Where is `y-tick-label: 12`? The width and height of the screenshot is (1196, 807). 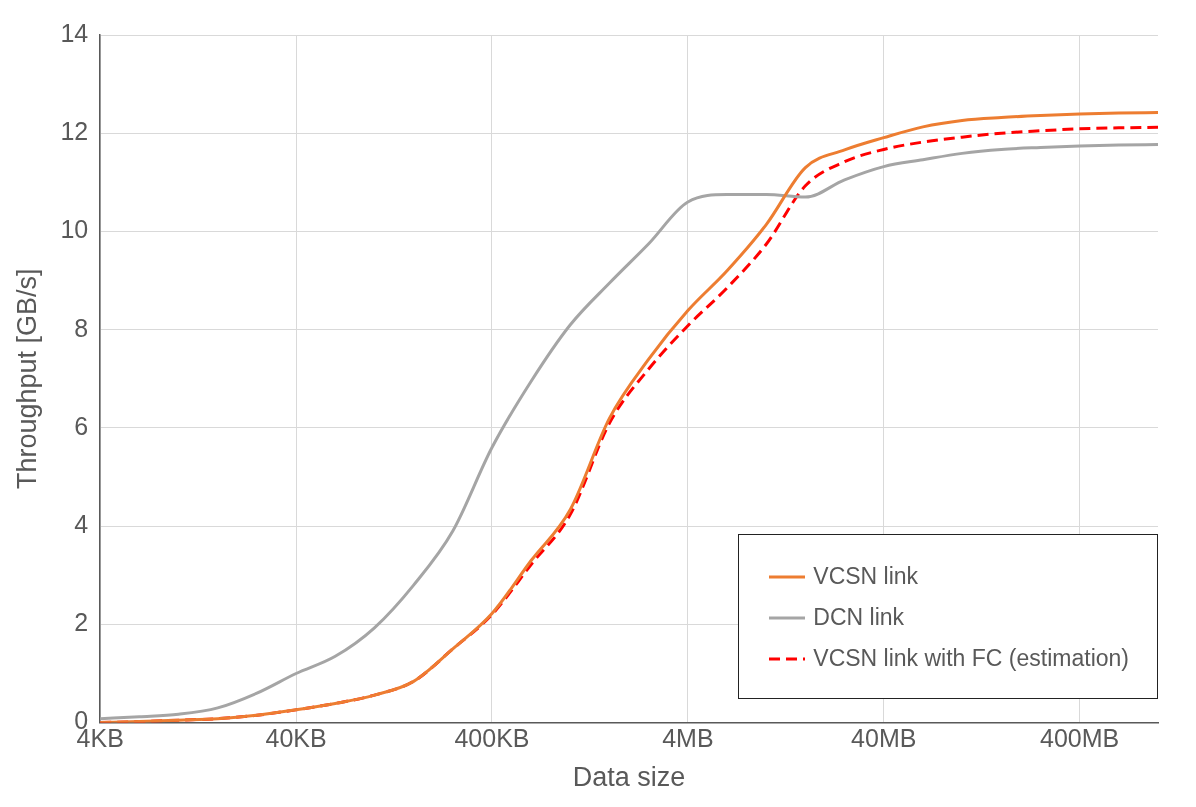
y-tick-label: 12 is located at coordinates (74, 131).